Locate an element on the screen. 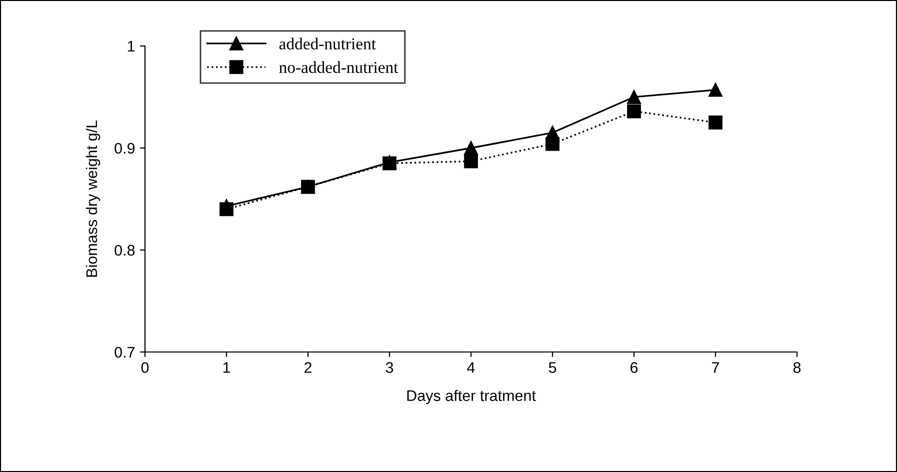 The height and width of the screenshot is (472, 897). y-tick-label: 0.8 is located at coordinates (124, 250).